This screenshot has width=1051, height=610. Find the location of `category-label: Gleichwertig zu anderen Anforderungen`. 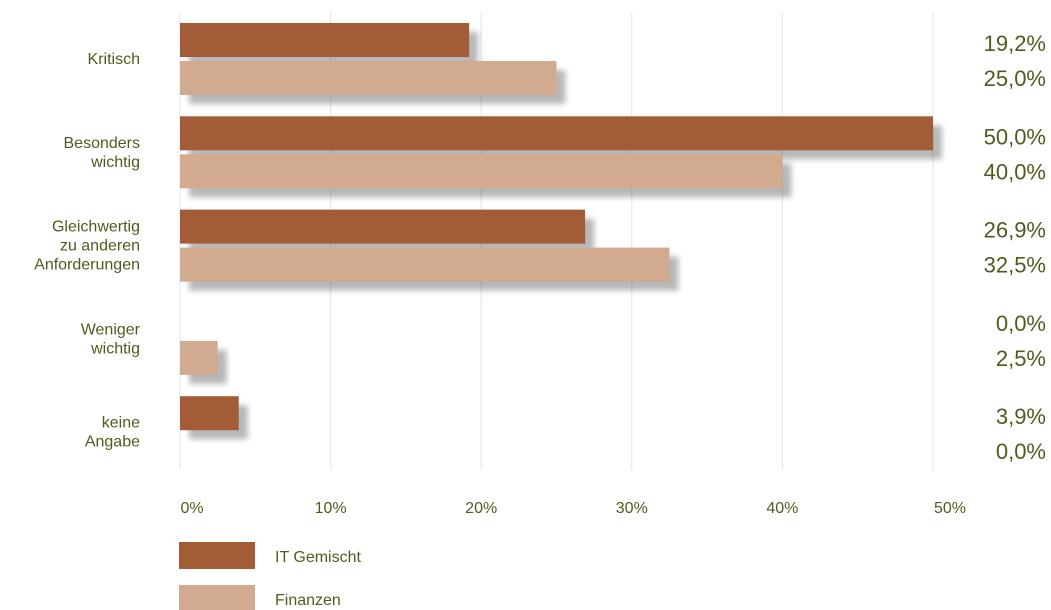

category-label: Gleichwertig zu anderen Anforderungen is located at coordinates (87, 246).